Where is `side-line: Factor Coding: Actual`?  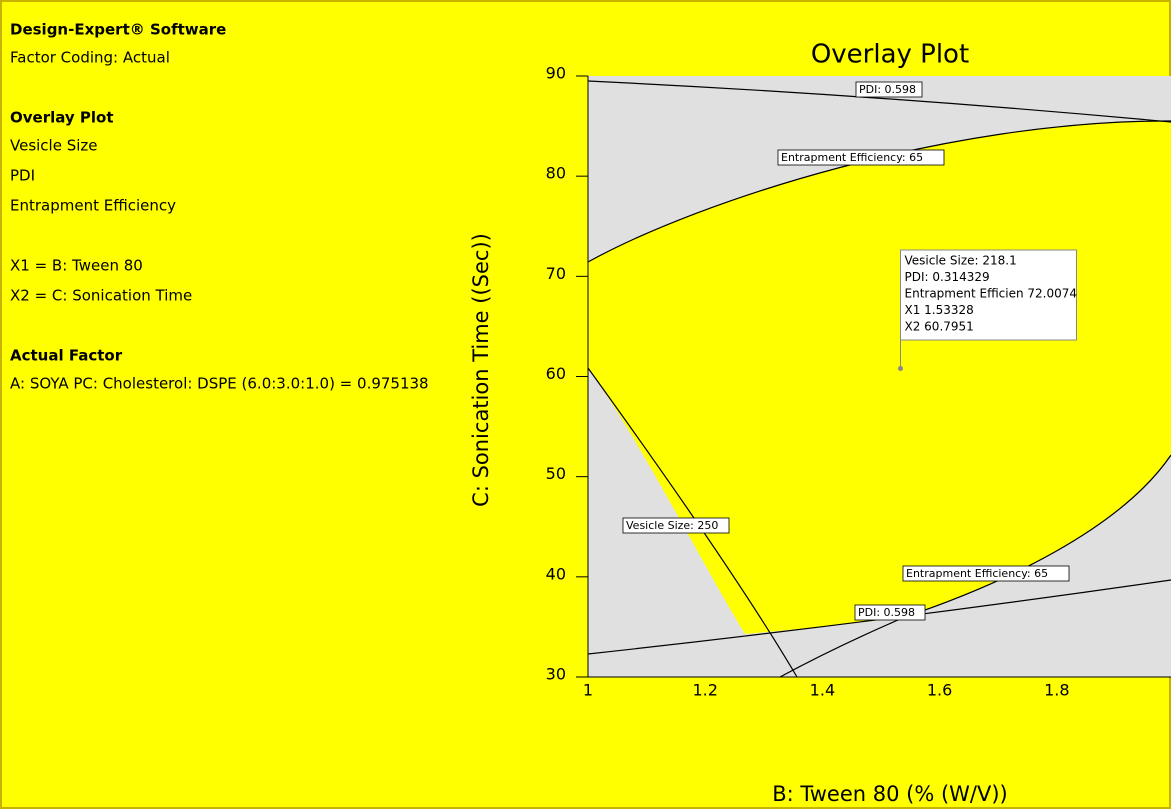 side-line: Factor Coding: Actual is located at coordinates (90, 58).